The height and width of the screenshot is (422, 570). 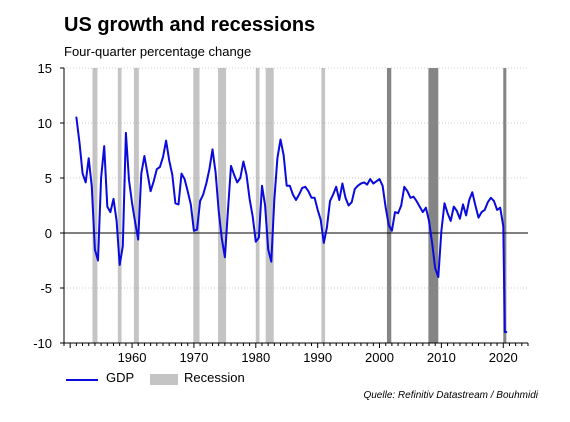 What do you see at coordinates (503, 357) in the screenshot?
I see `x-tick-label: 2020` at bounding box center [503, 357].